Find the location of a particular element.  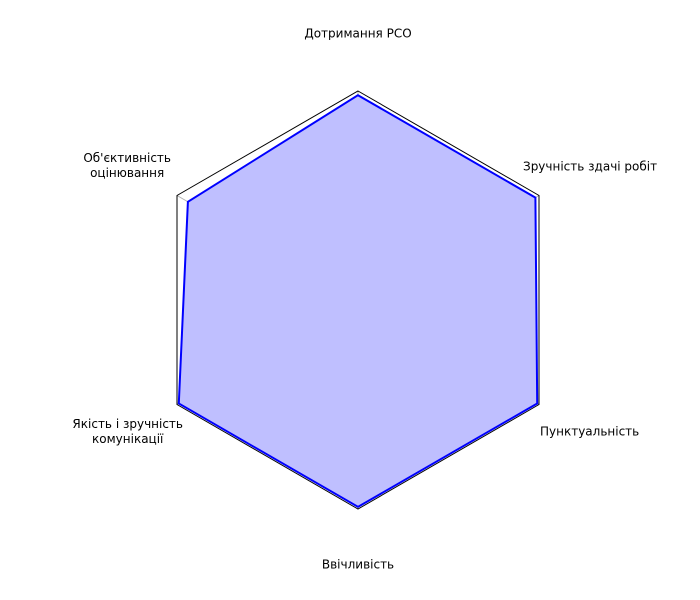

axis-label-communication-quality: Якість і зручність комунікації is located at coordinates (127, 431).